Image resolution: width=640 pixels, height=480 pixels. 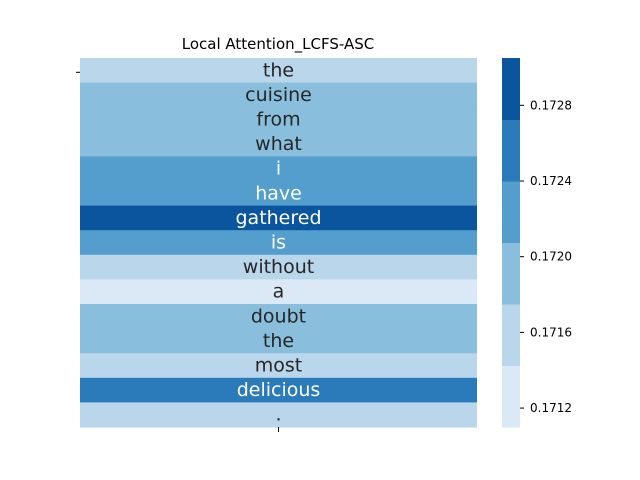 I want to click on heatmap-cell-label: what, so click(x=278, y=144).